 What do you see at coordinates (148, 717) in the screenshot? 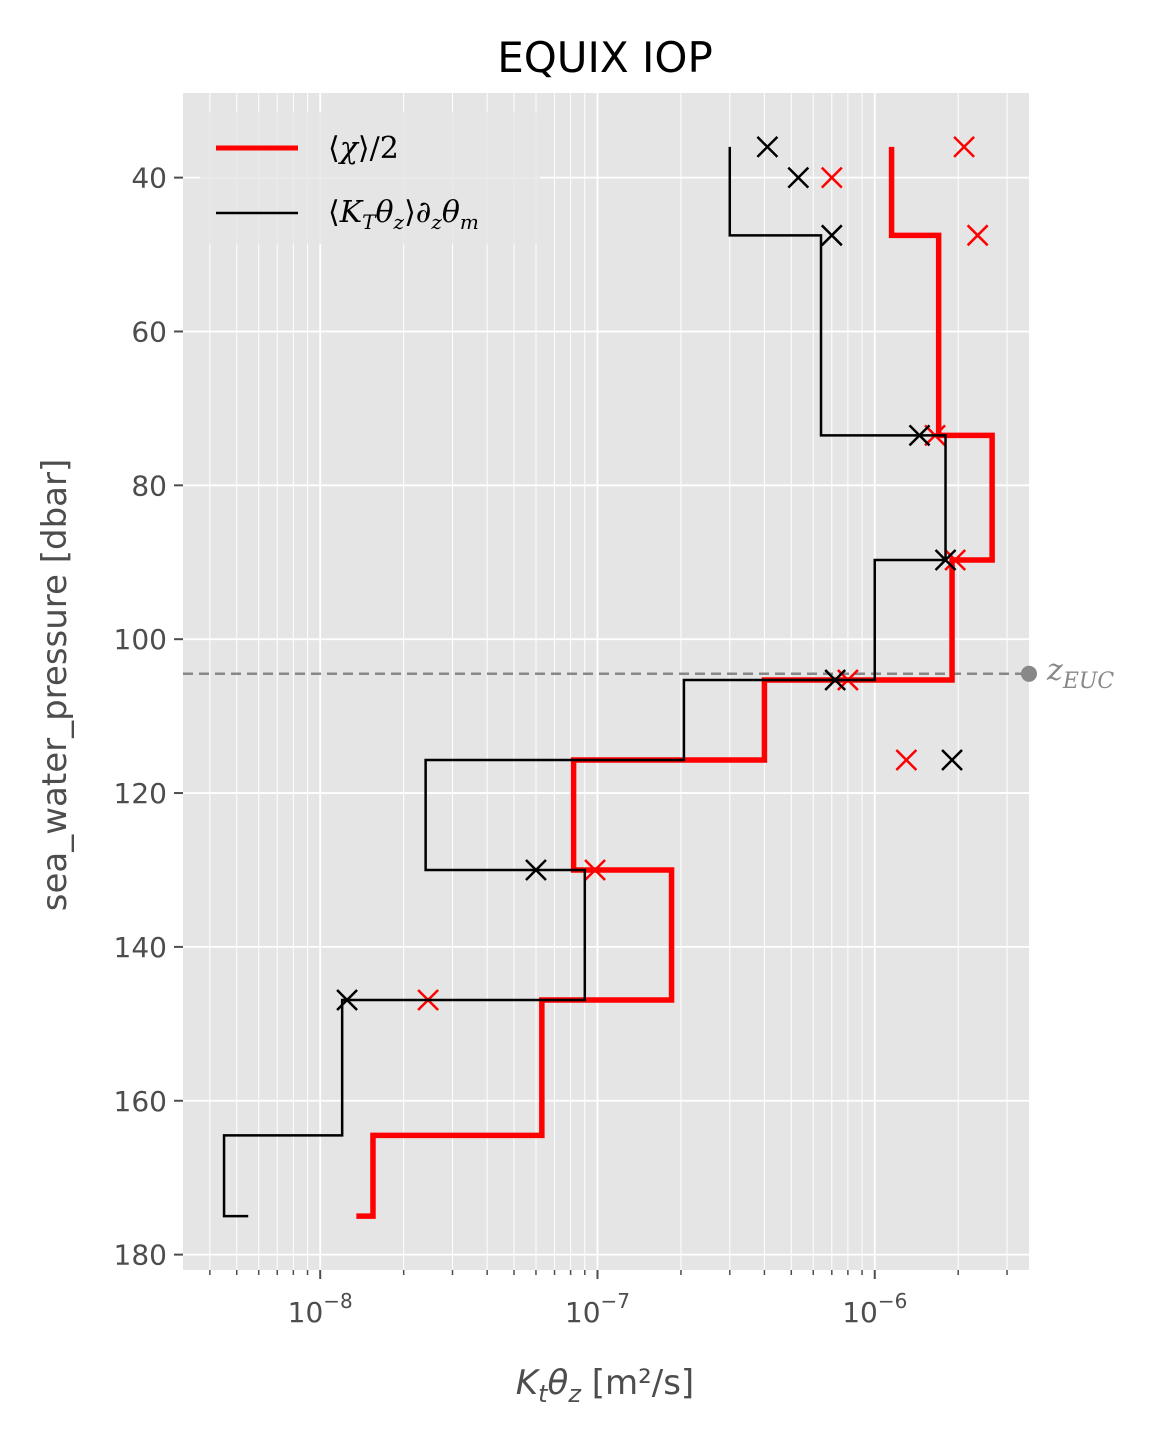
I see `y-axis: 40 60 80 100 120 140 160 180` at bounding box center [148, 717].